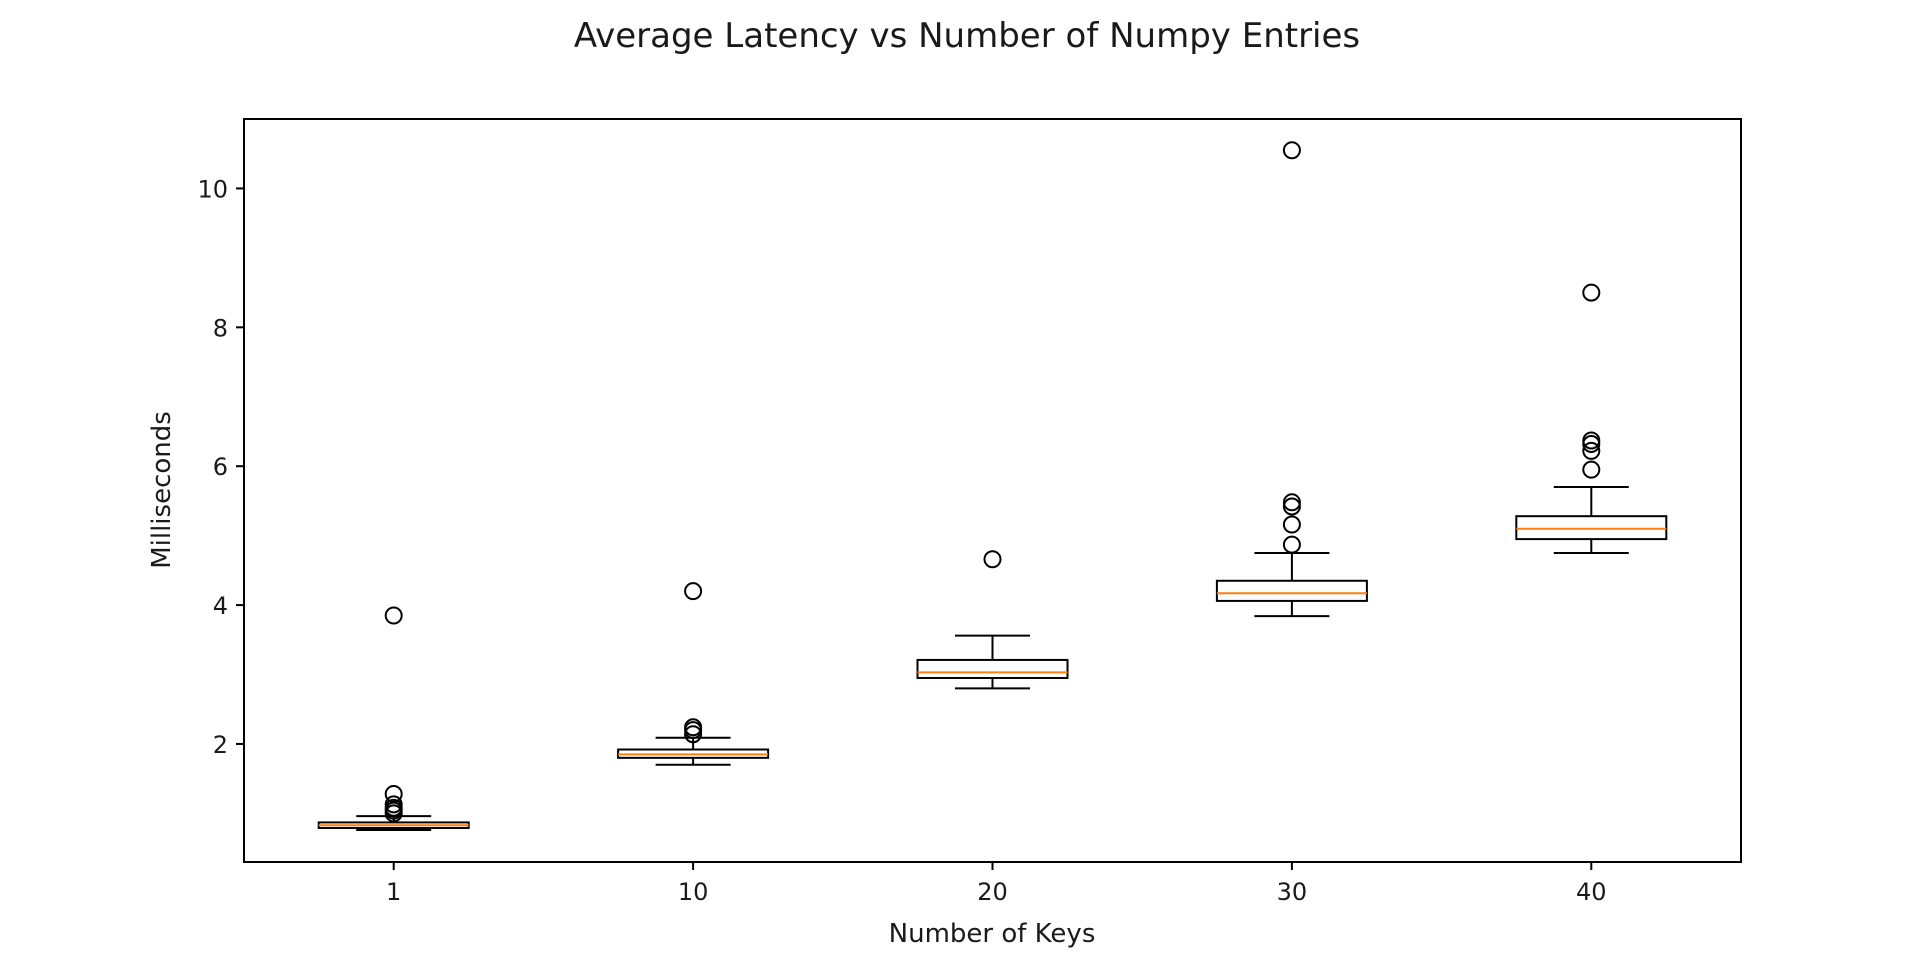 The height and width of the screenshot is (966, 1914). What do you see at coordinates (693, 892) in the screenshot?
I see `x-tick-label: 10` at bounding box center [693, 892].